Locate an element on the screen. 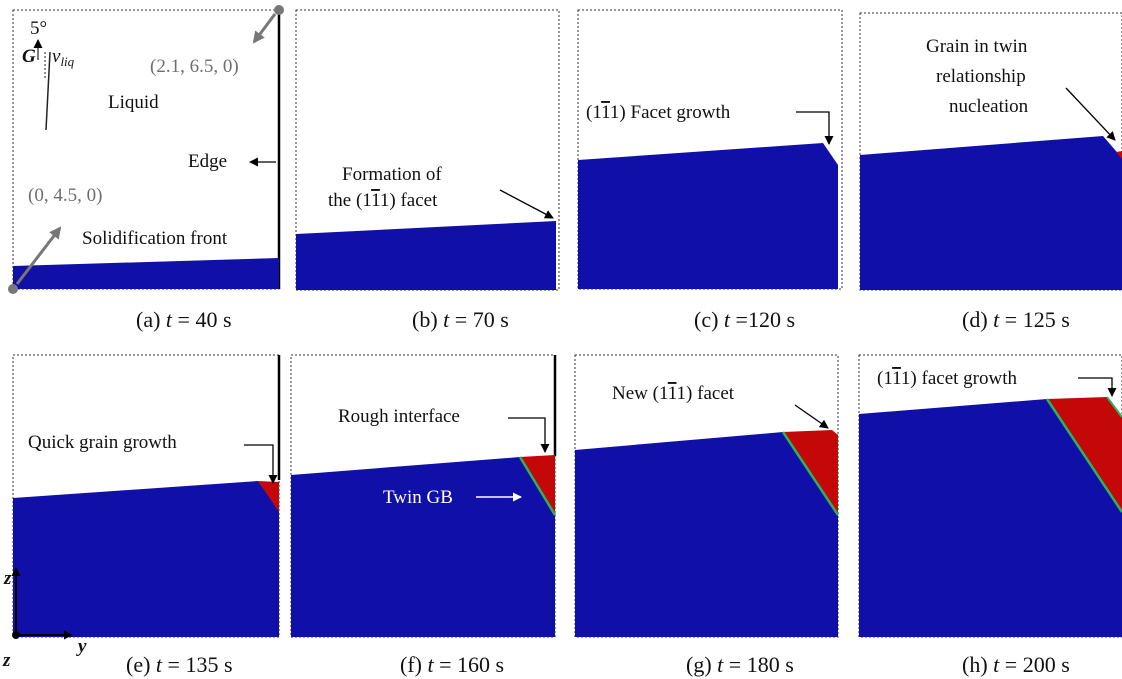 Image resolution: width=1122 pixels, height=679 pixels. panel-h: (111) facet growth (h) t = 200 s is located at coordinates (990, 515).